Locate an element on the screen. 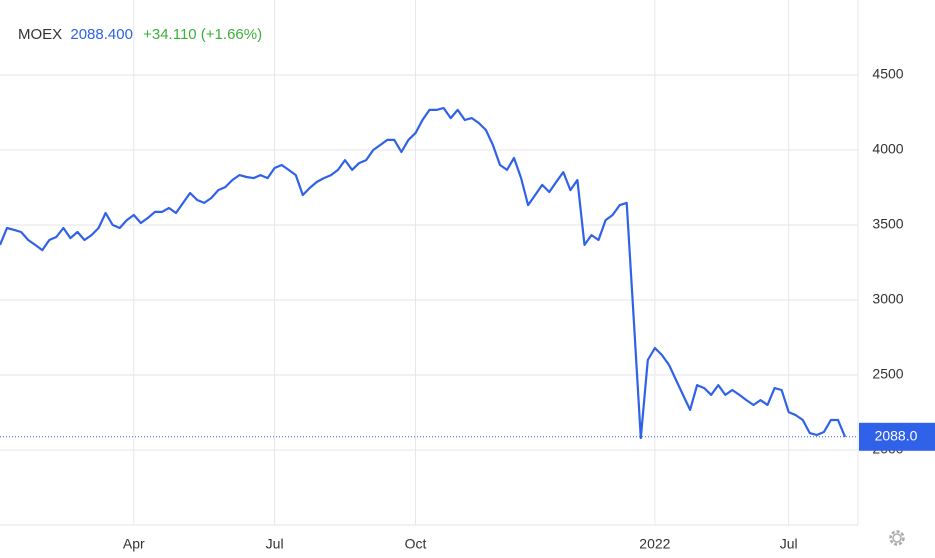 The height and width of the screenshot is (558, 935). y-tick-label: 3500 is located at coordinates (887, 224).